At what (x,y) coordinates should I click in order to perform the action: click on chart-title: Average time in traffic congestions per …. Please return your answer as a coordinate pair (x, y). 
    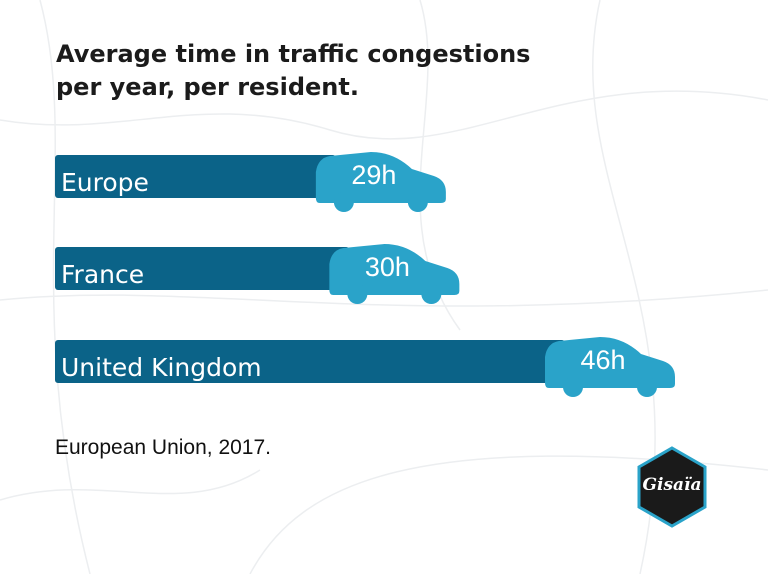
    Looking at the image, I should click on (293, 70).